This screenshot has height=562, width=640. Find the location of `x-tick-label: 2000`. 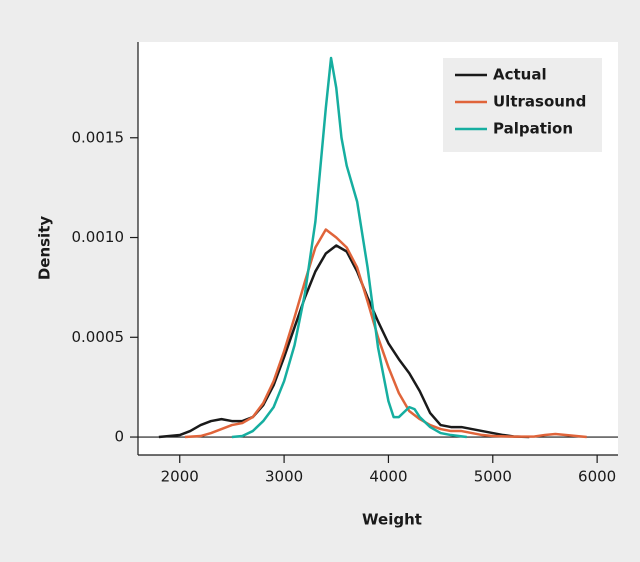

x-tick-label: 2000 is located at coordinates (180, 477).